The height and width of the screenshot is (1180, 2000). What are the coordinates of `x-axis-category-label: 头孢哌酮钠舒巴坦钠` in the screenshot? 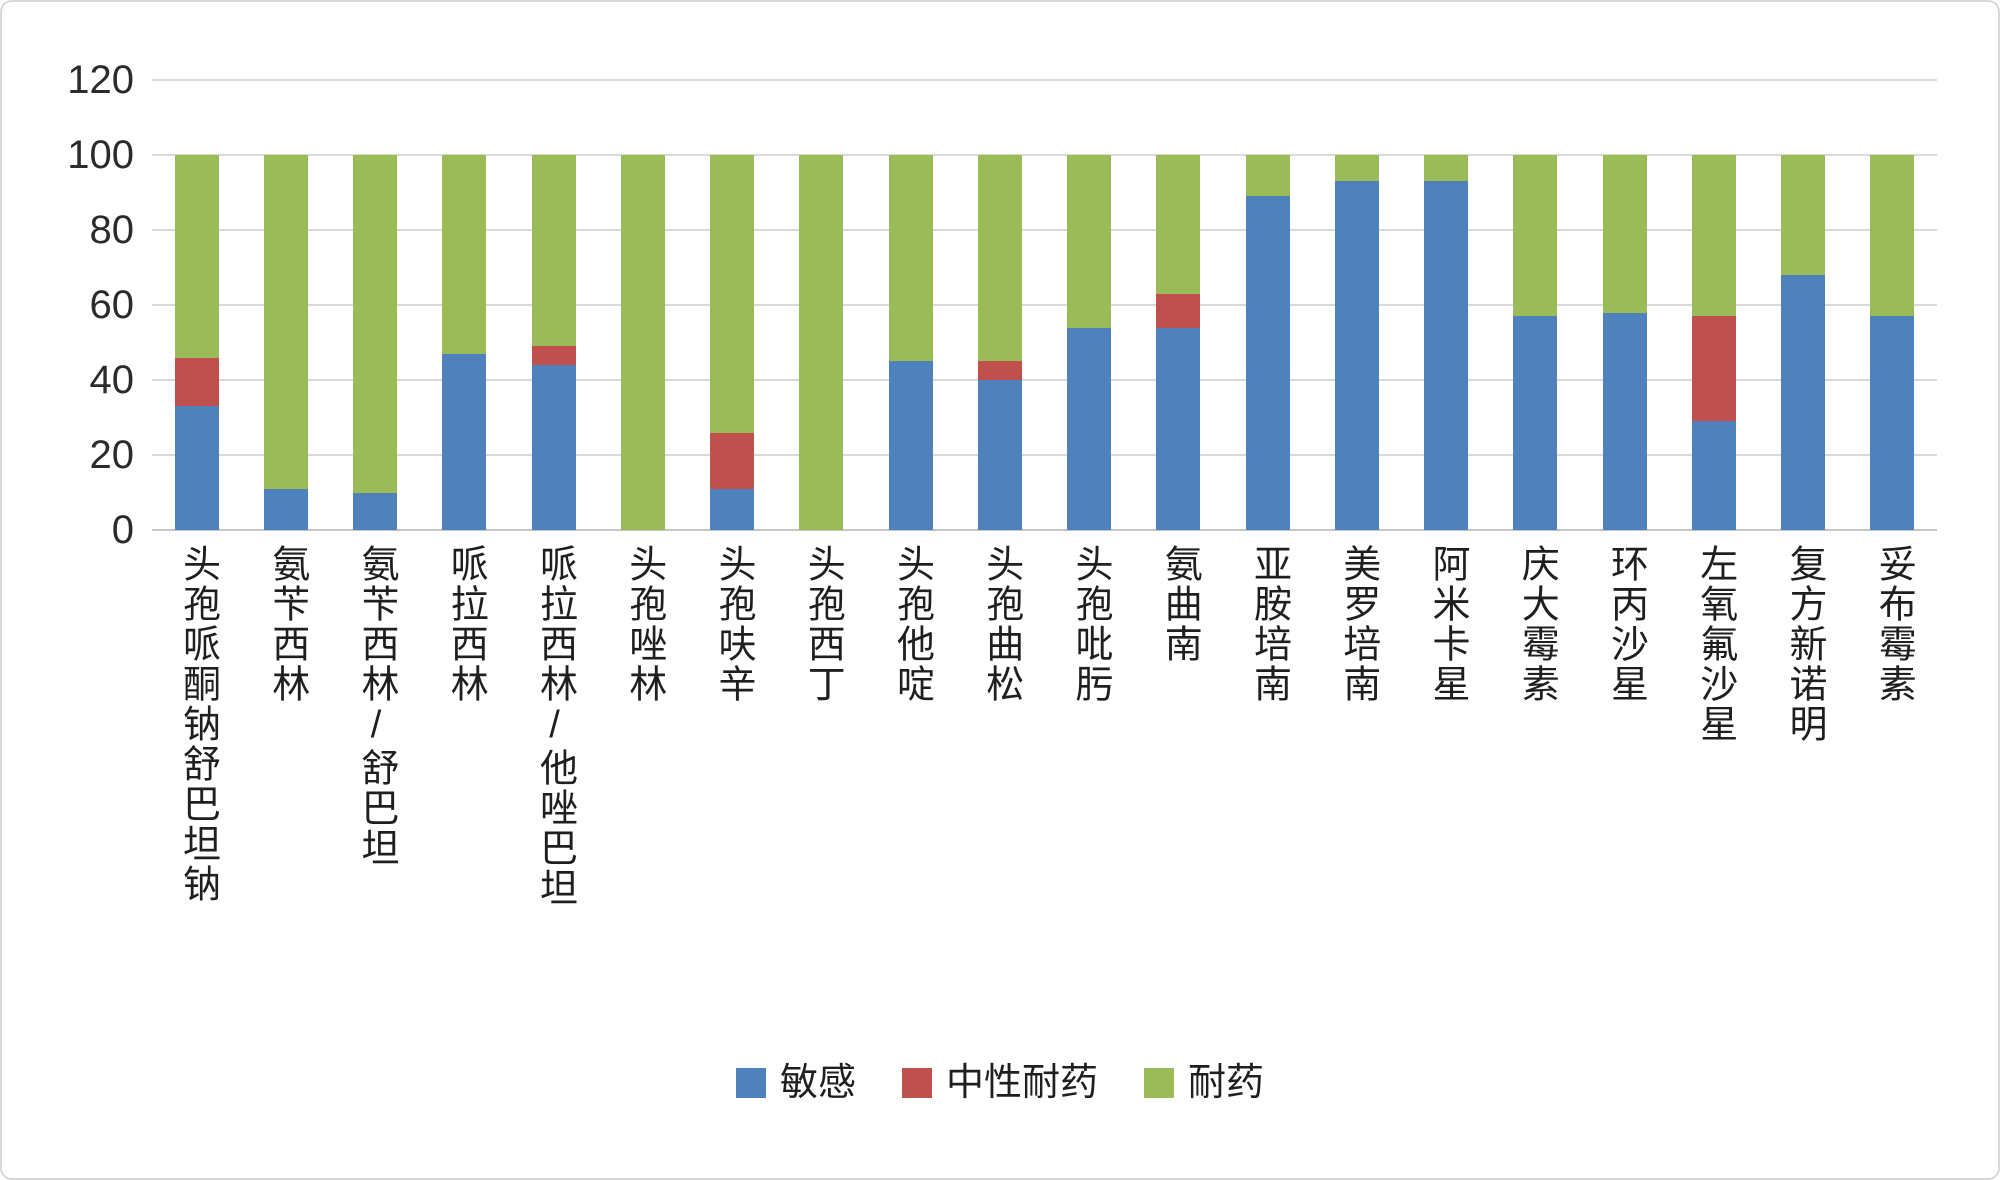 It's located at (197, 724).